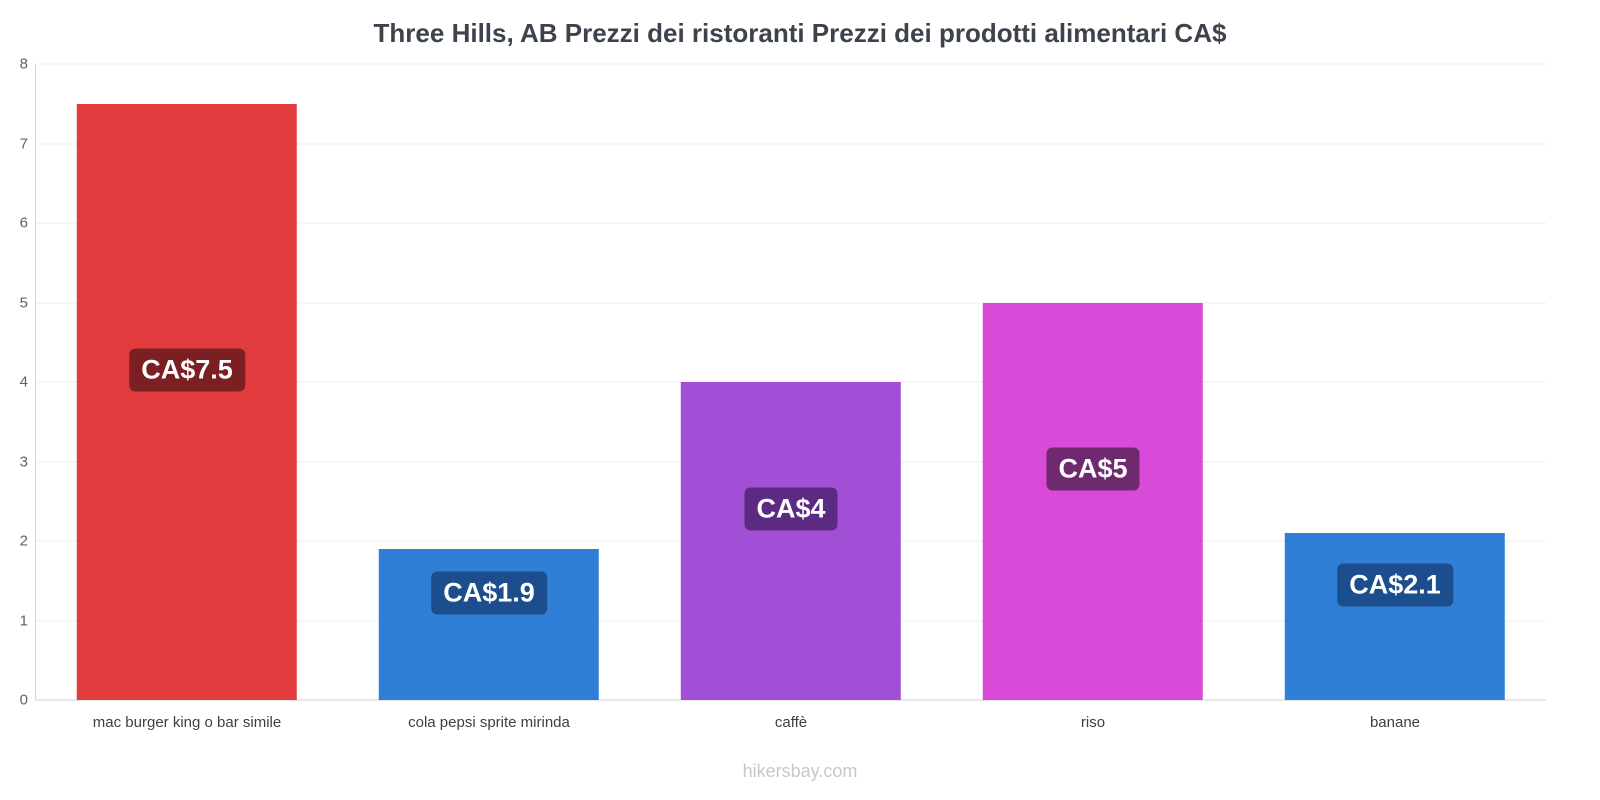  I want to click on bar-mac-burger-king-o-bar-simile, so click(187, 401).